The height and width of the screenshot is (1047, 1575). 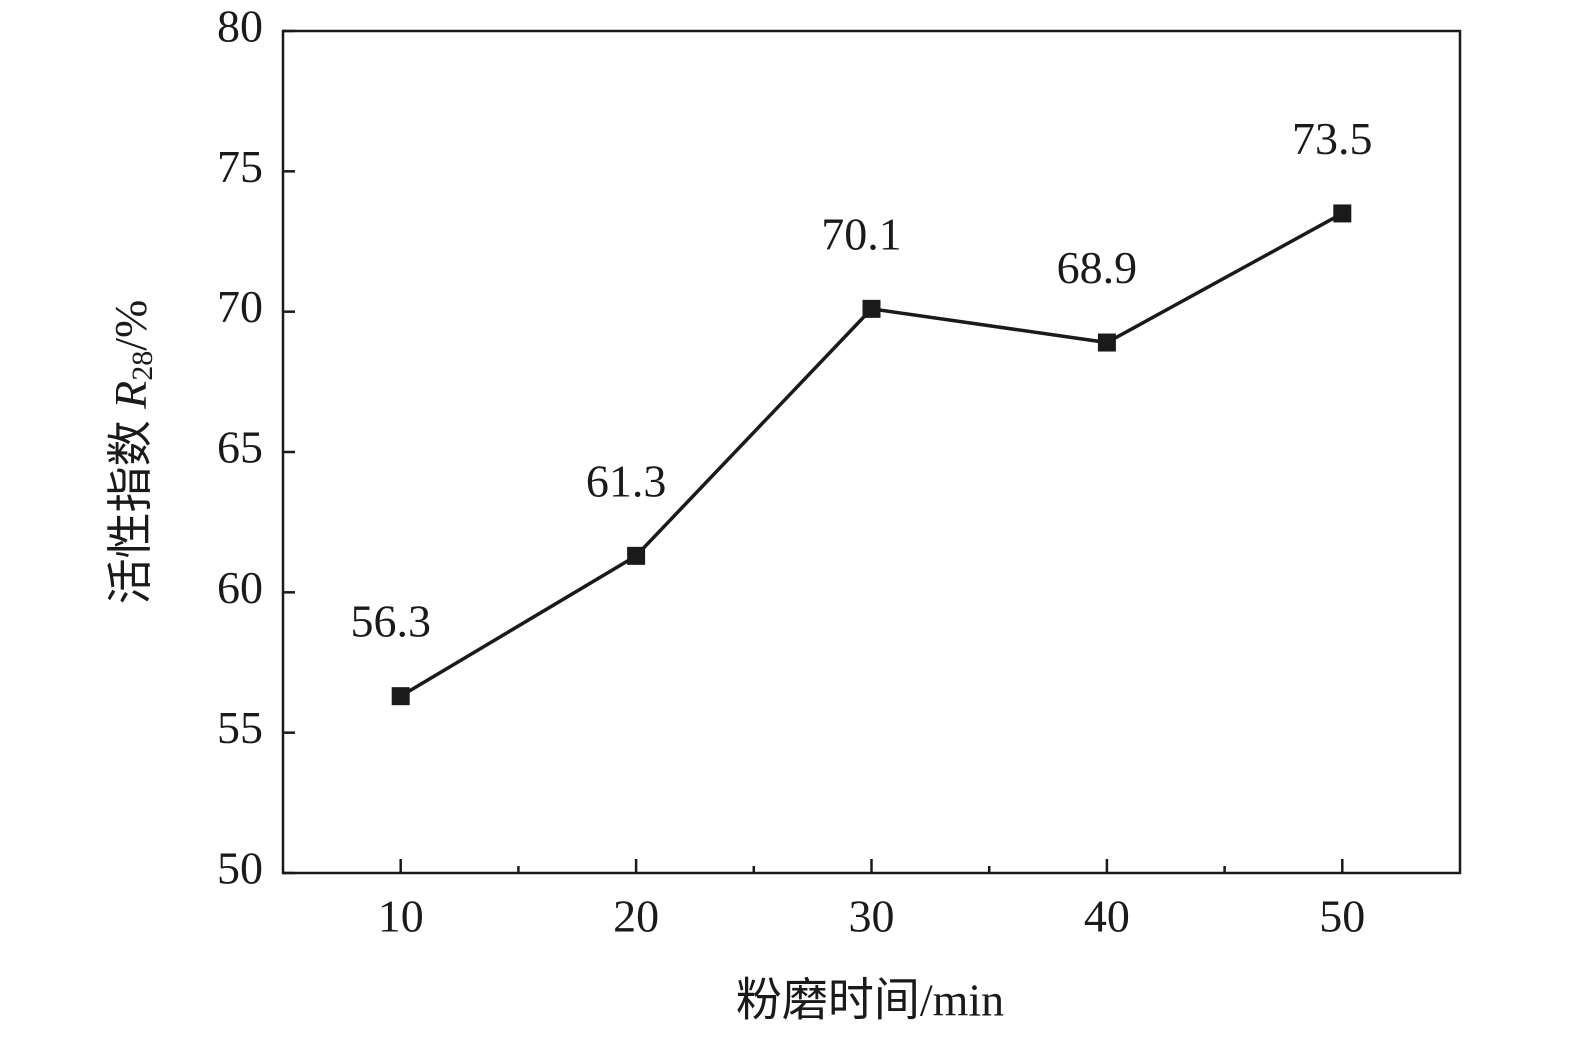 What do you see at coordinates (861, 233) in the screenshot?
I see `data-label: 70.1` at bounding box center [861, 233].